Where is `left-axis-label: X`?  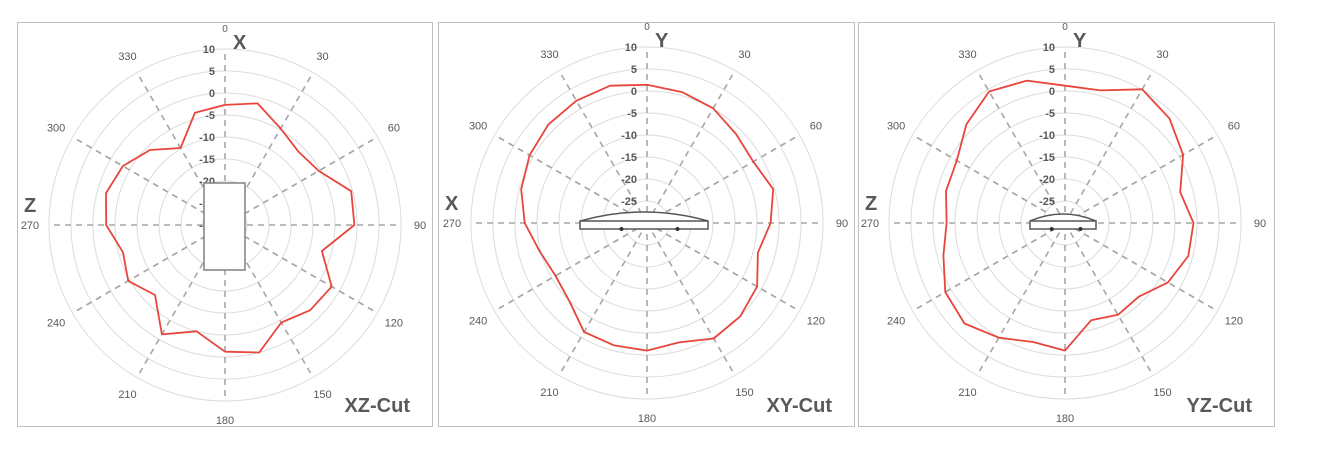 left-axis-label: X is located at coordinates (452, 204).